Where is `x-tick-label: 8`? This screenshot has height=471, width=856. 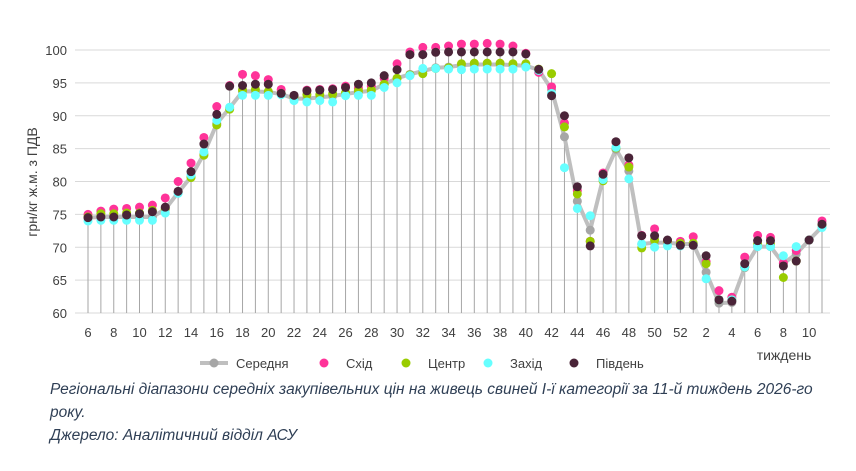
x-tick-label: 8 is located at coordinates (113, 332).